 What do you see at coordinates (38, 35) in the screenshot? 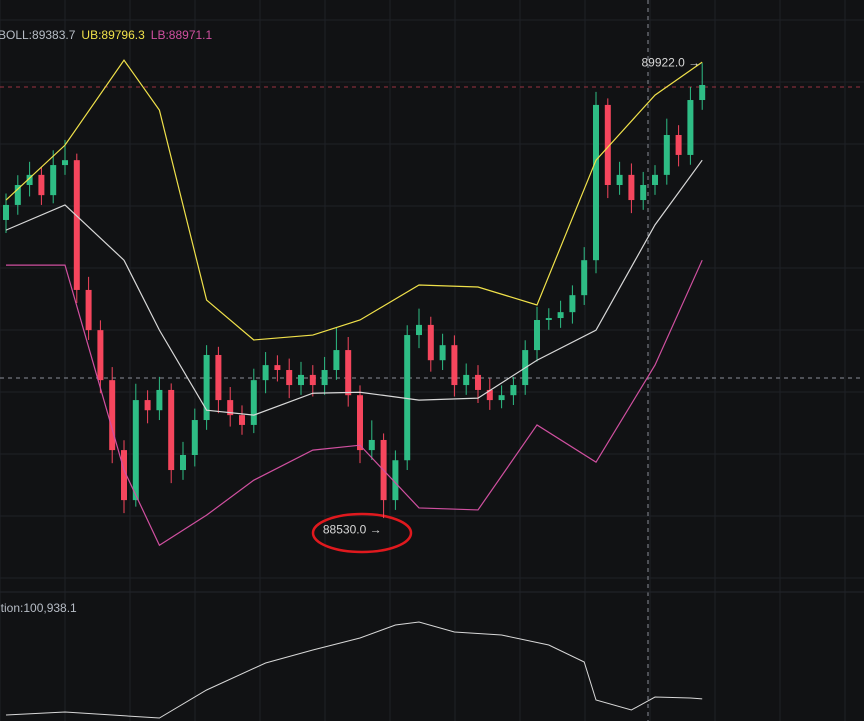
I see `legend-entry: BOLL:89383.7` at bounding box center [38, 35].